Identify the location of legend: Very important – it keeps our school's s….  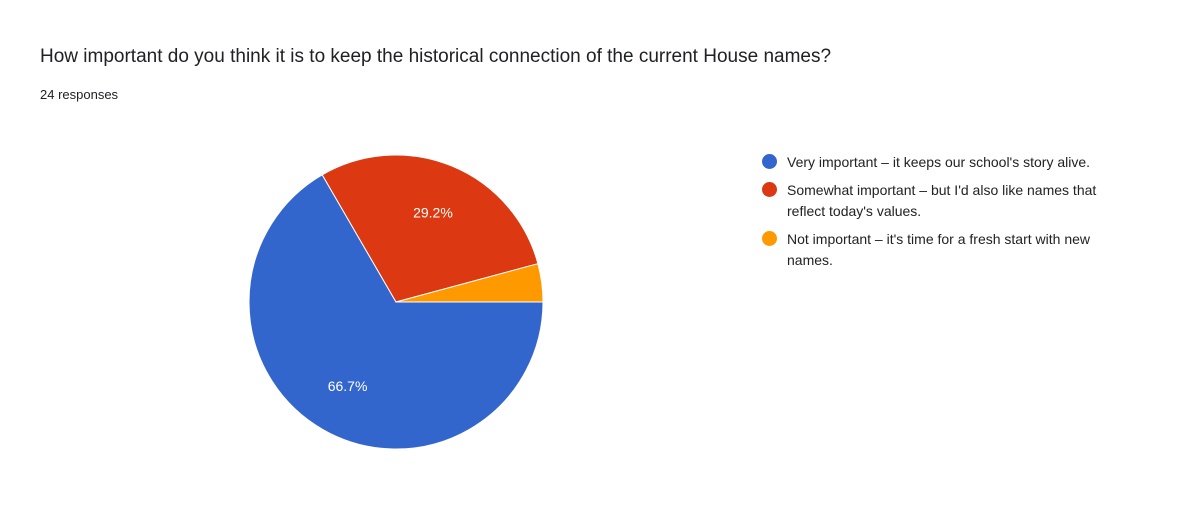
(945, 215).